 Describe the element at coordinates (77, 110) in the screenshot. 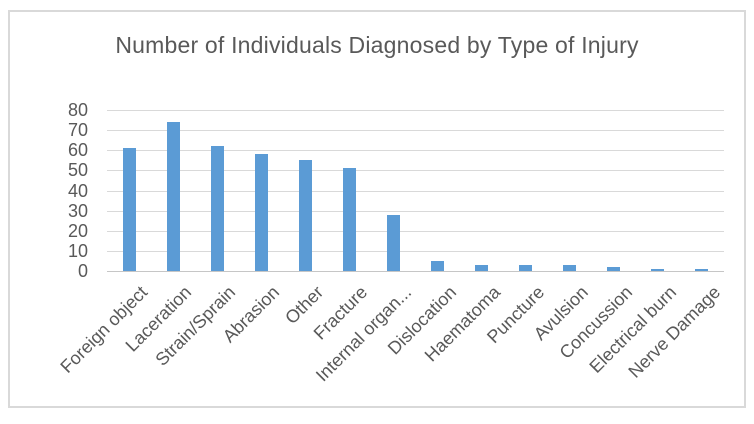

I see `y-tick-label: 80` at that location.